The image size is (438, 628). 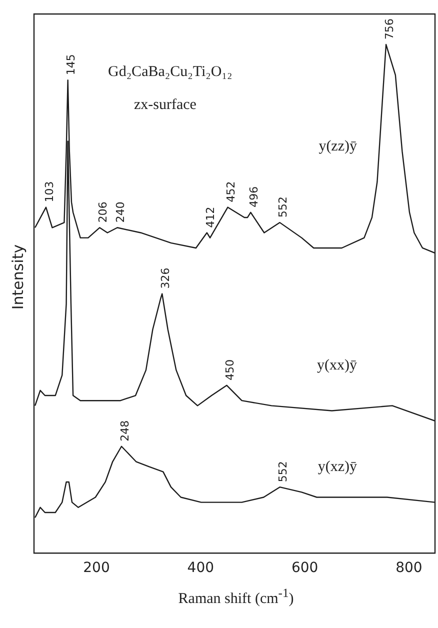 I want to click on annotation: 452, so click(x=231, y=191).